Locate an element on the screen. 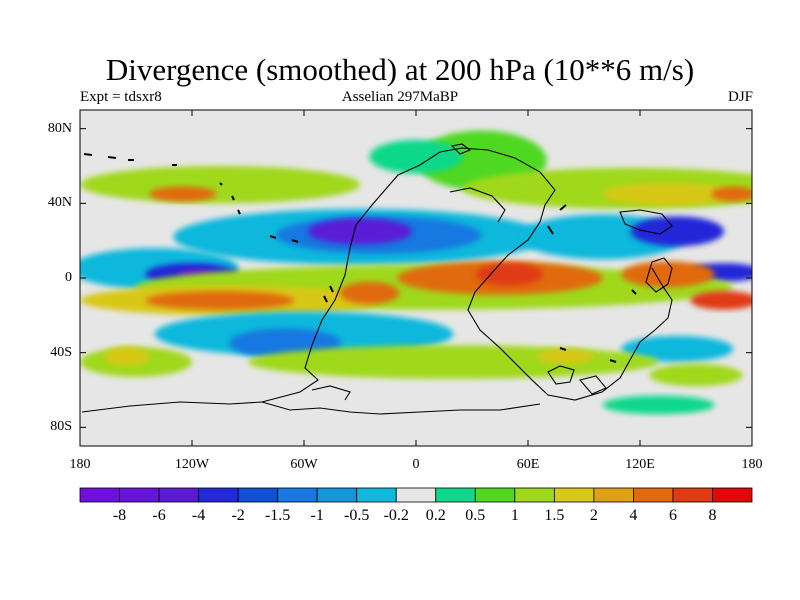 The width and height of the screenshot is (800, 600). y-tick-label: 40N is located at coordinates (59, 203).